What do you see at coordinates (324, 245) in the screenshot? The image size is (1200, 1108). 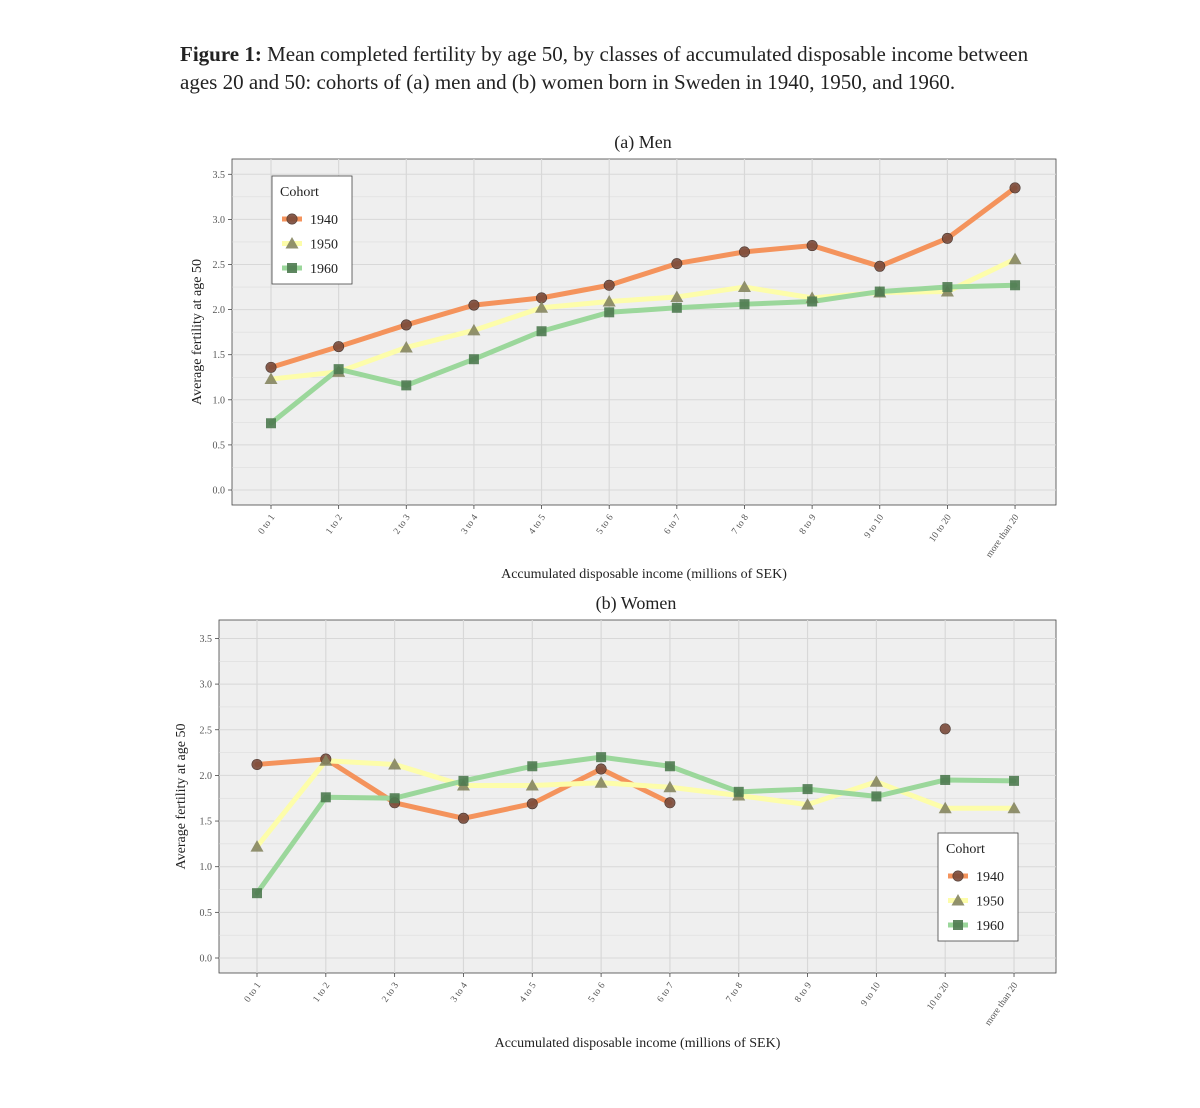 I see `men-legend-item-label: 1950` at bounding box center [324, 245].